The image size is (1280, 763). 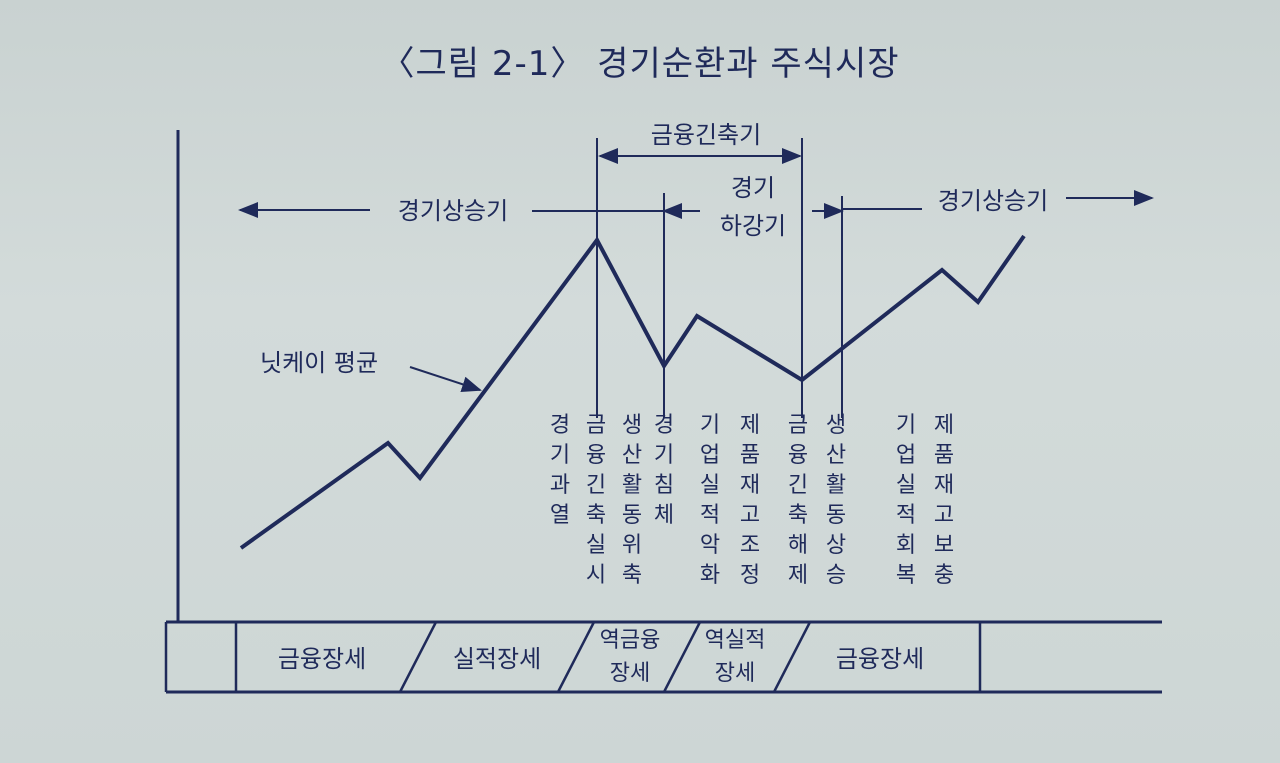 I want to click on nikkei-label: 닛케이 평균, so click(x=319, y=363).